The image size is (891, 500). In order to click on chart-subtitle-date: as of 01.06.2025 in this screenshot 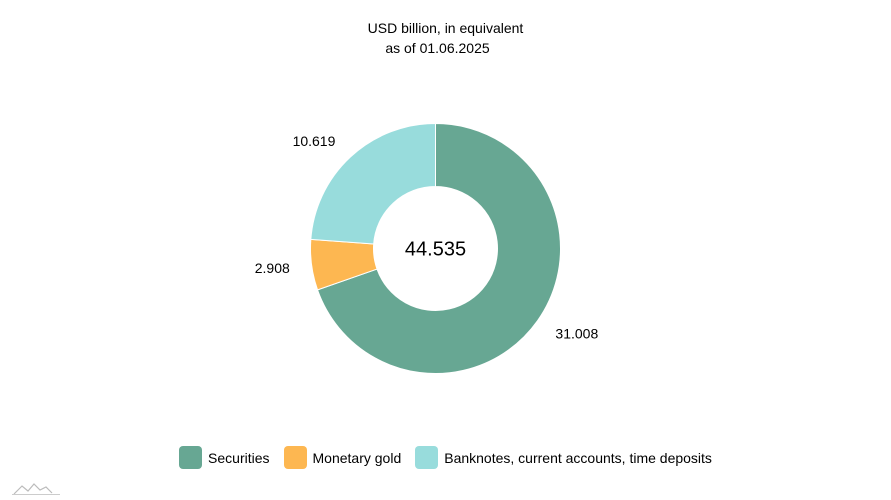, I will do `click(437, 48)`.